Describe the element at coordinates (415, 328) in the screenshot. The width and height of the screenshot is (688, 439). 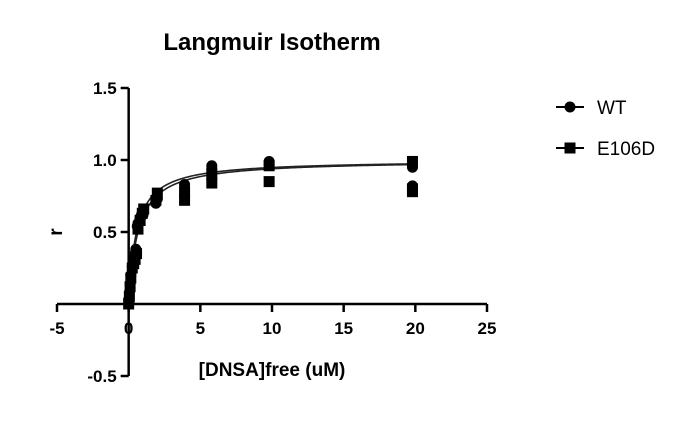
I see `x-tick-label: 20` at that location.